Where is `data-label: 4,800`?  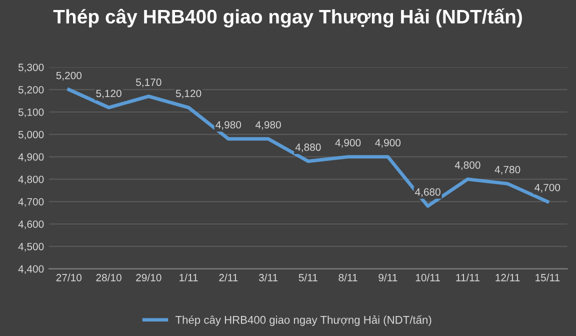 data-label: 4,800 is located at coordinates (467, 165).